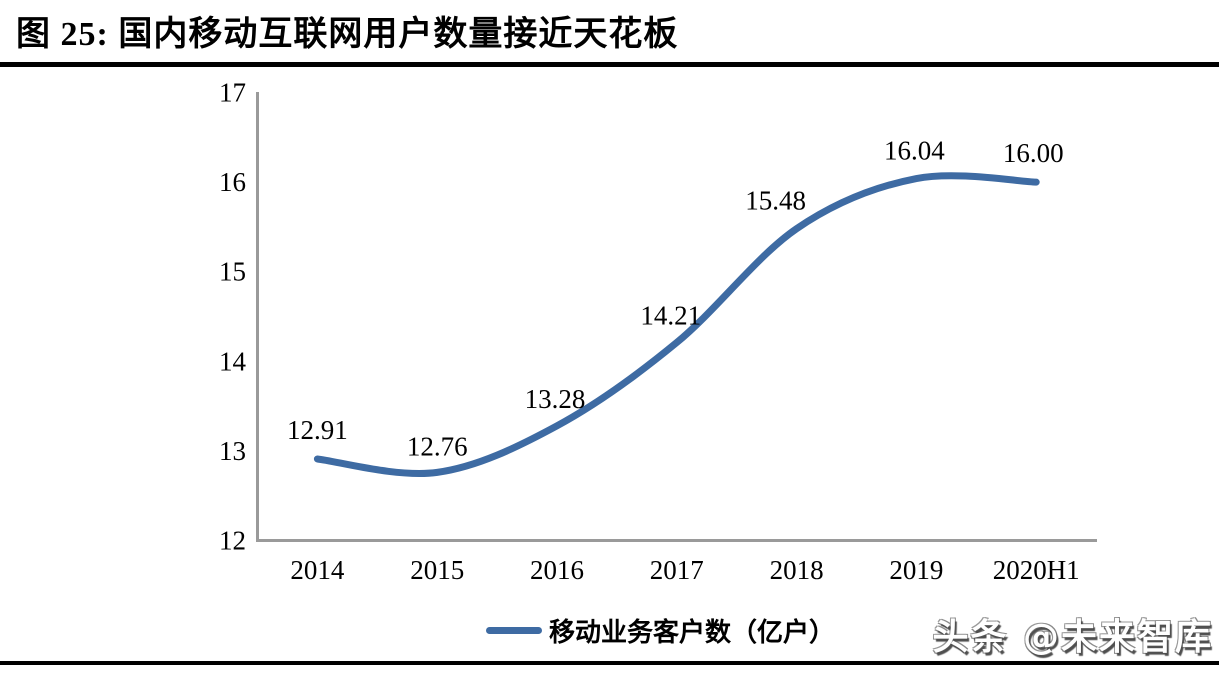  What do you see at coordinates (775, 201) in the screenshot?
I see `data-label: 15.48` at bounding box center [775, 201].